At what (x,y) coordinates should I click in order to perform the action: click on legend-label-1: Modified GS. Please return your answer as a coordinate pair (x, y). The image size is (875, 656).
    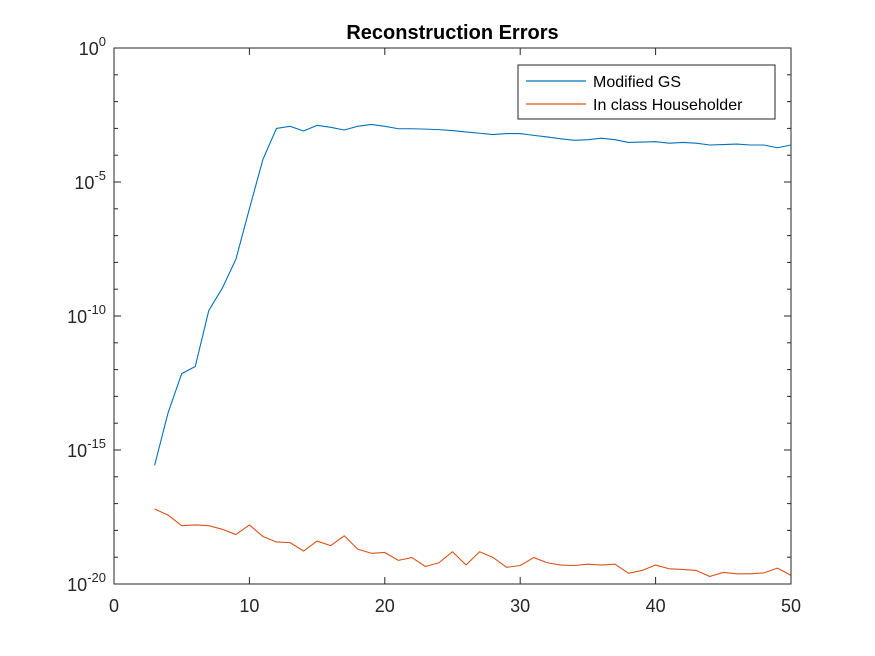
    Looking at the image, I should click on (637, 82).